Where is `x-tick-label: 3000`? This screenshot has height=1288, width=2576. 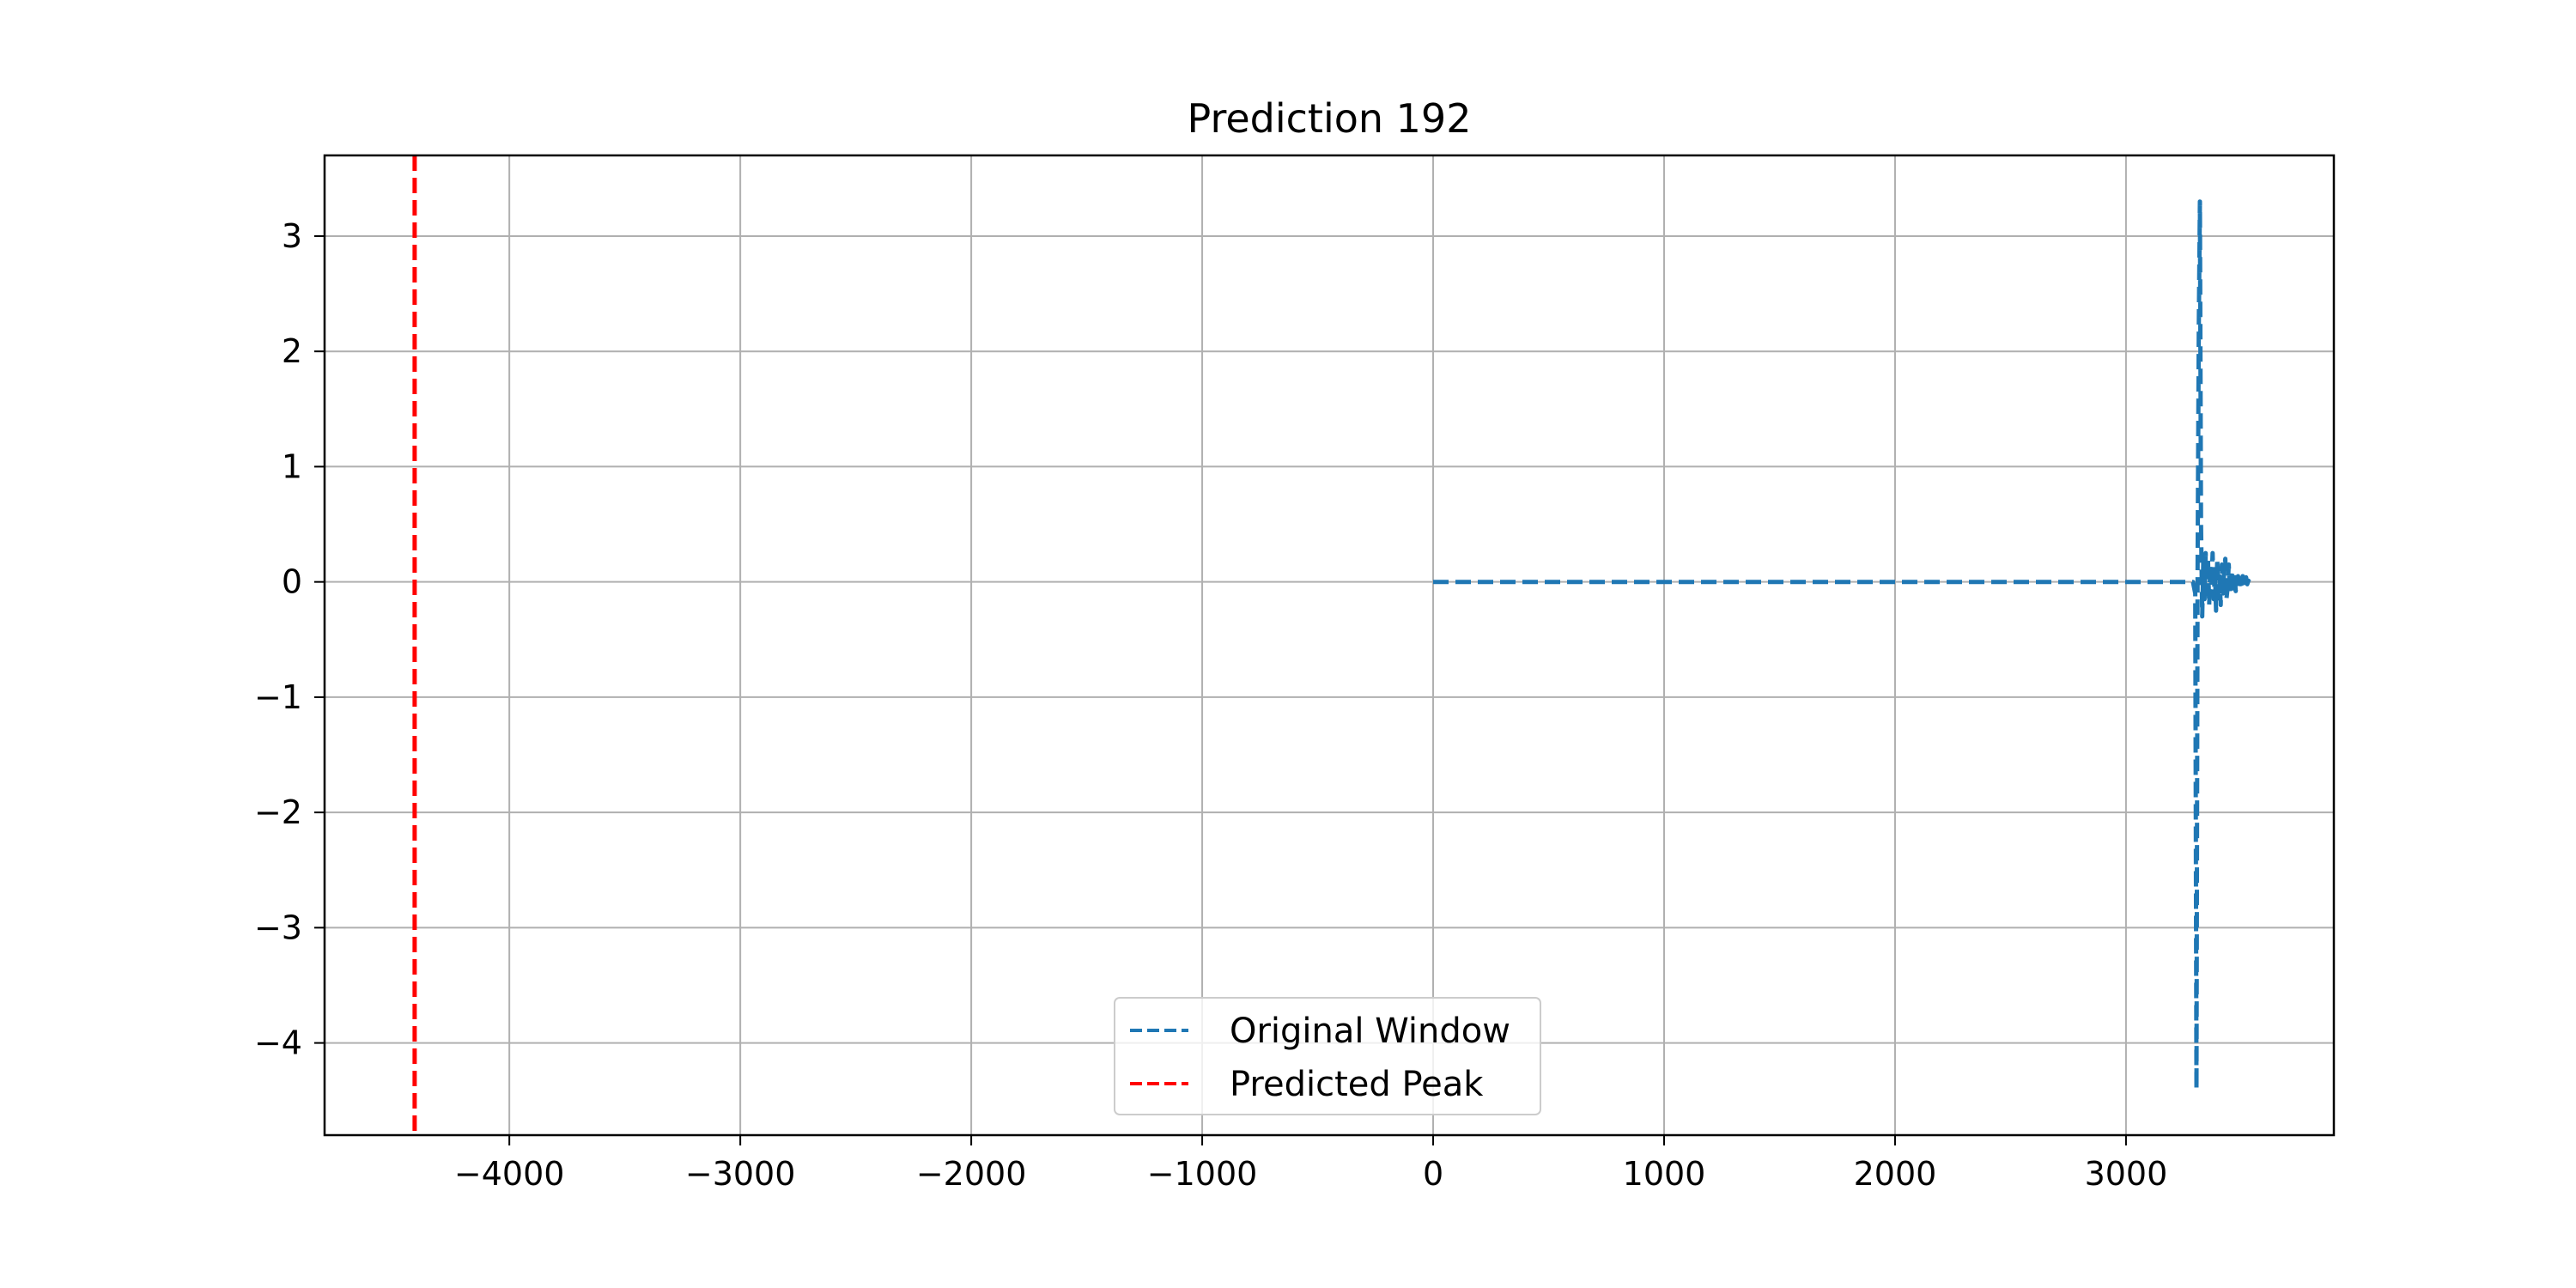 x-tick-label: 3000 is located at coordinates (2126, 1174).